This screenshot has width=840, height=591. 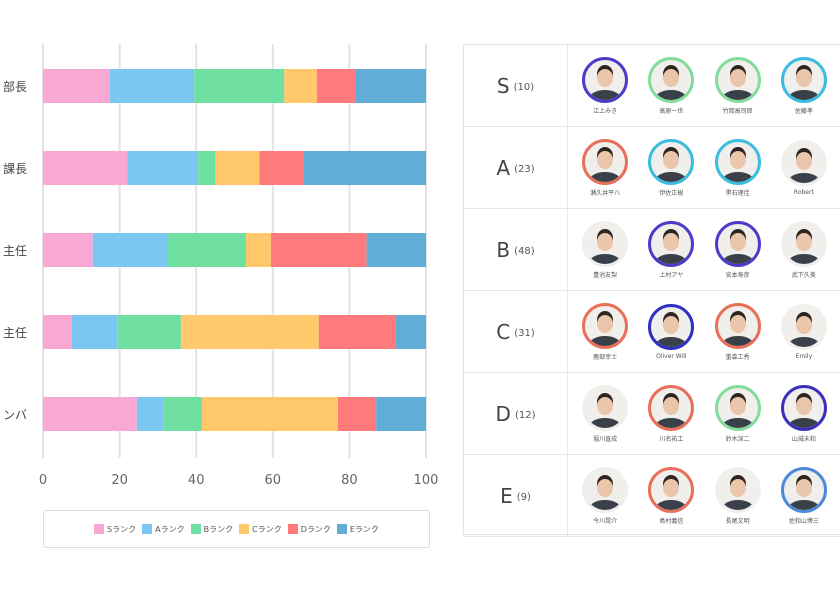 I want to click on rank-label: A (23), so click(x=516, y=167).